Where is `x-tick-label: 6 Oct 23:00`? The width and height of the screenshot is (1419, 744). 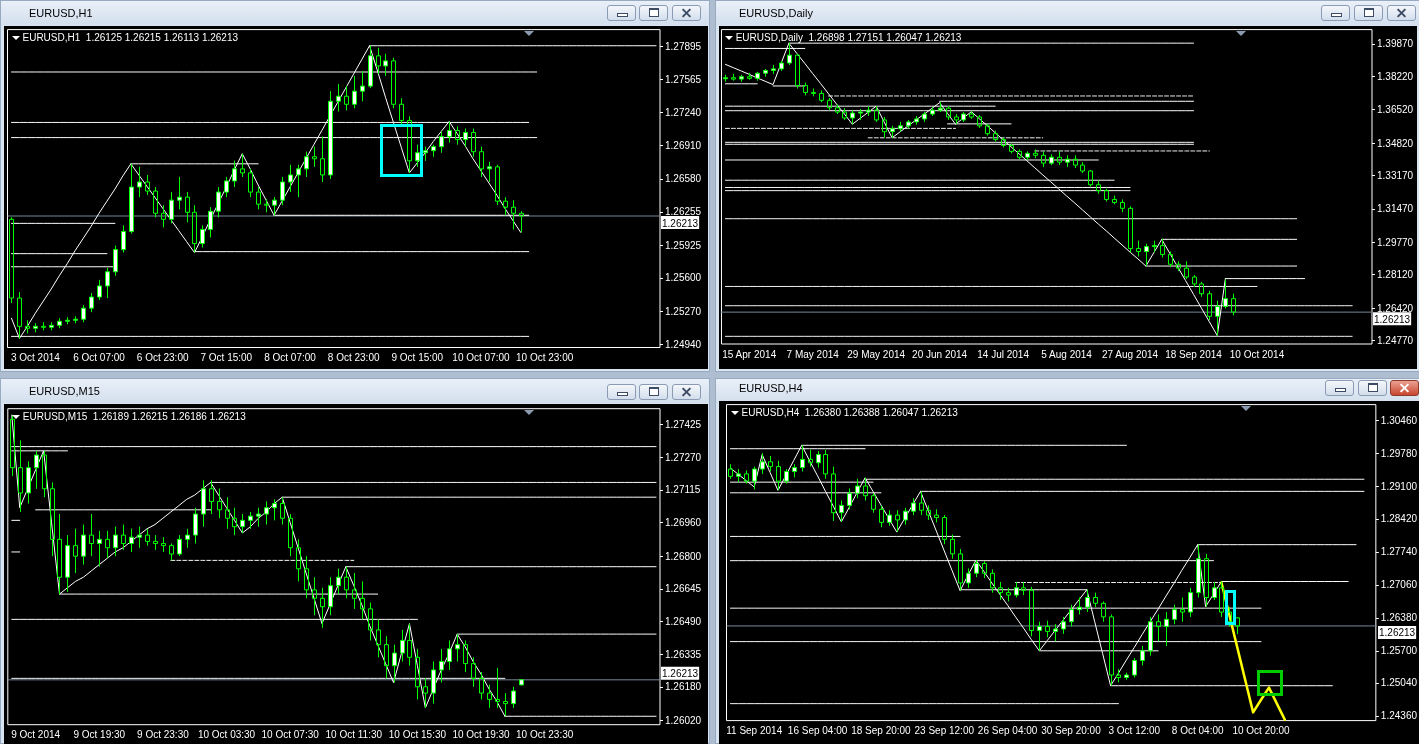
x-tick-label: 6 Oct 23:00 is located at coordinates (162, 357).